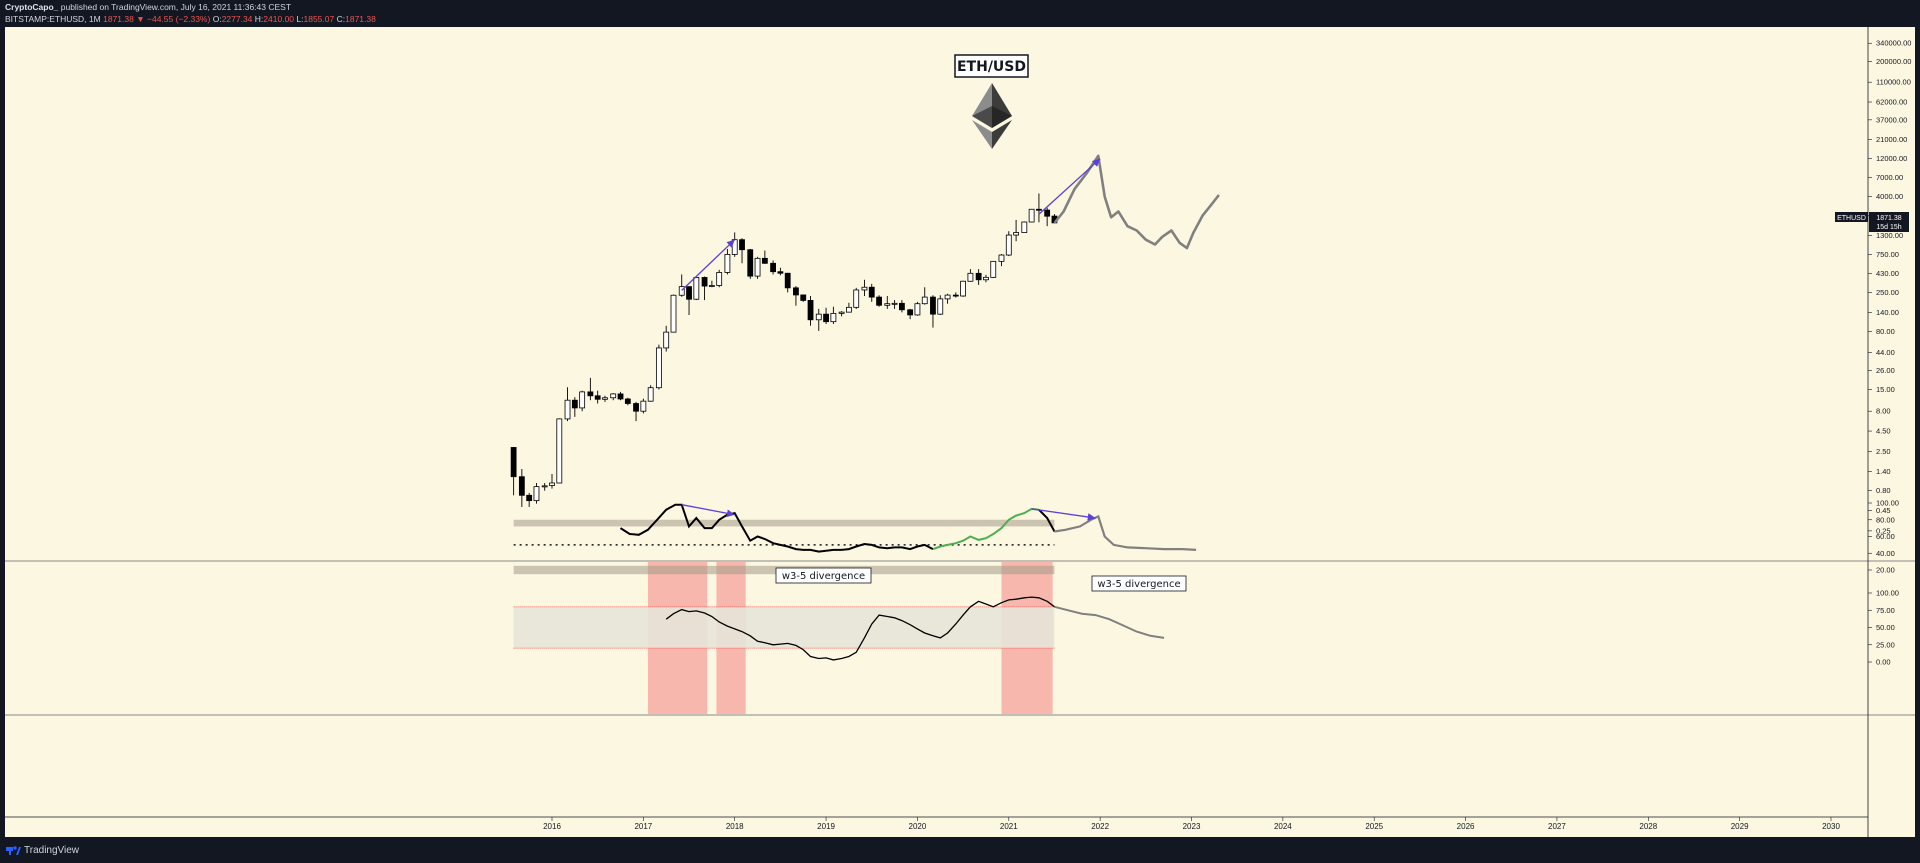  Describe the element at coordinates (1889, 177) in the screenshot. I see `price-axis-tick-label: 7000.00` at that location.